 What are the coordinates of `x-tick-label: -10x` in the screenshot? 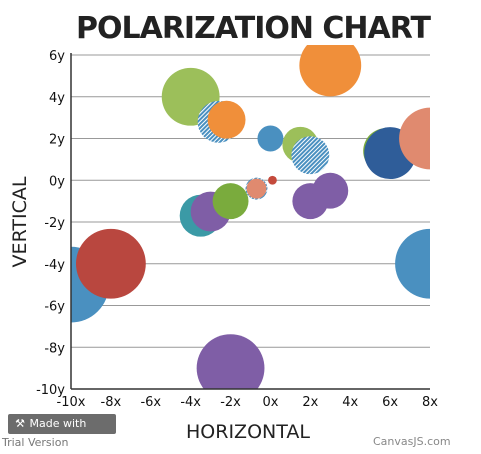 It's located at (71, 402).